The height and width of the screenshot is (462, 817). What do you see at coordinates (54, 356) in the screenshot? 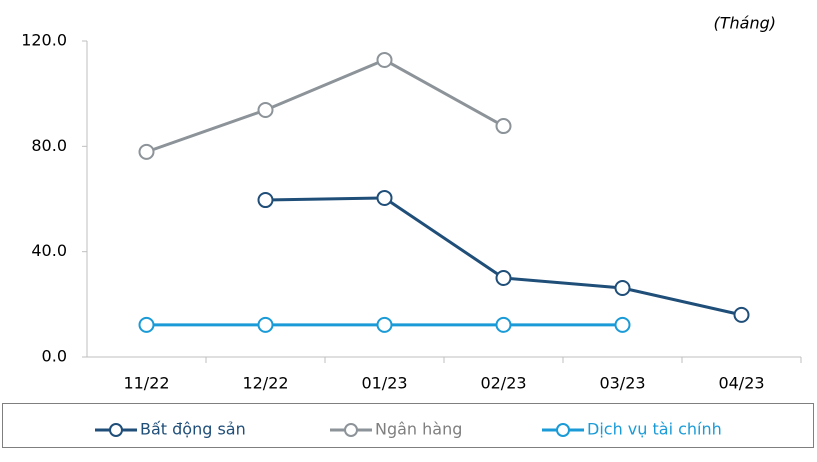
I see `y-tick-label: 0.0` at bounding box center [54, 356].